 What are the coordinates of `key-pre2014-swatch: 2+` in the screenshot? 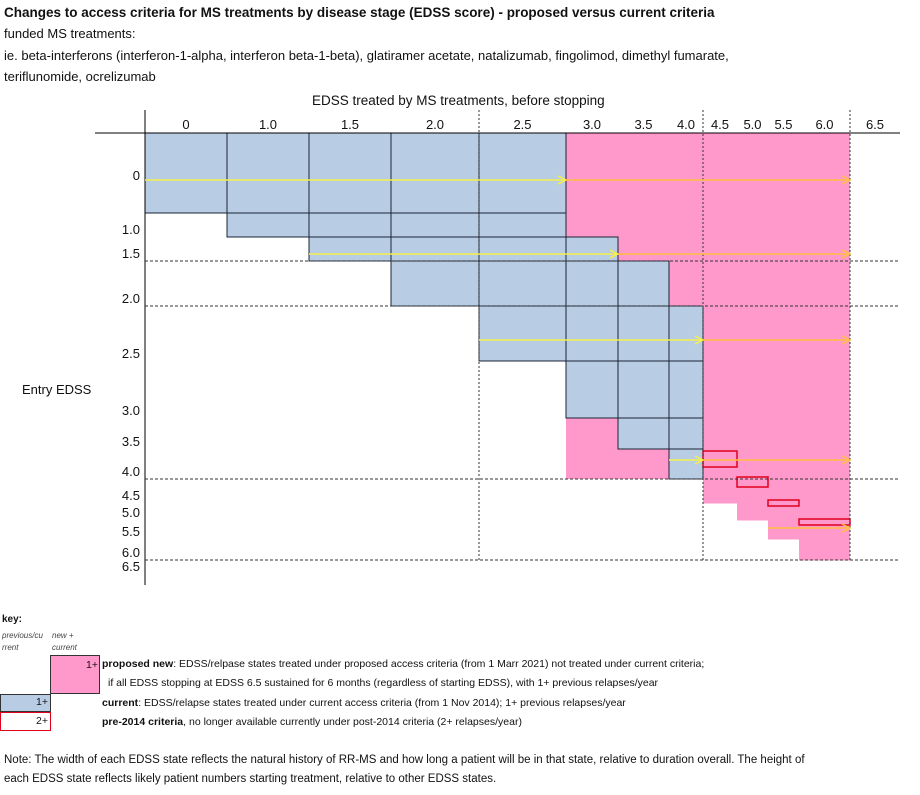 It's located at (25, 721).